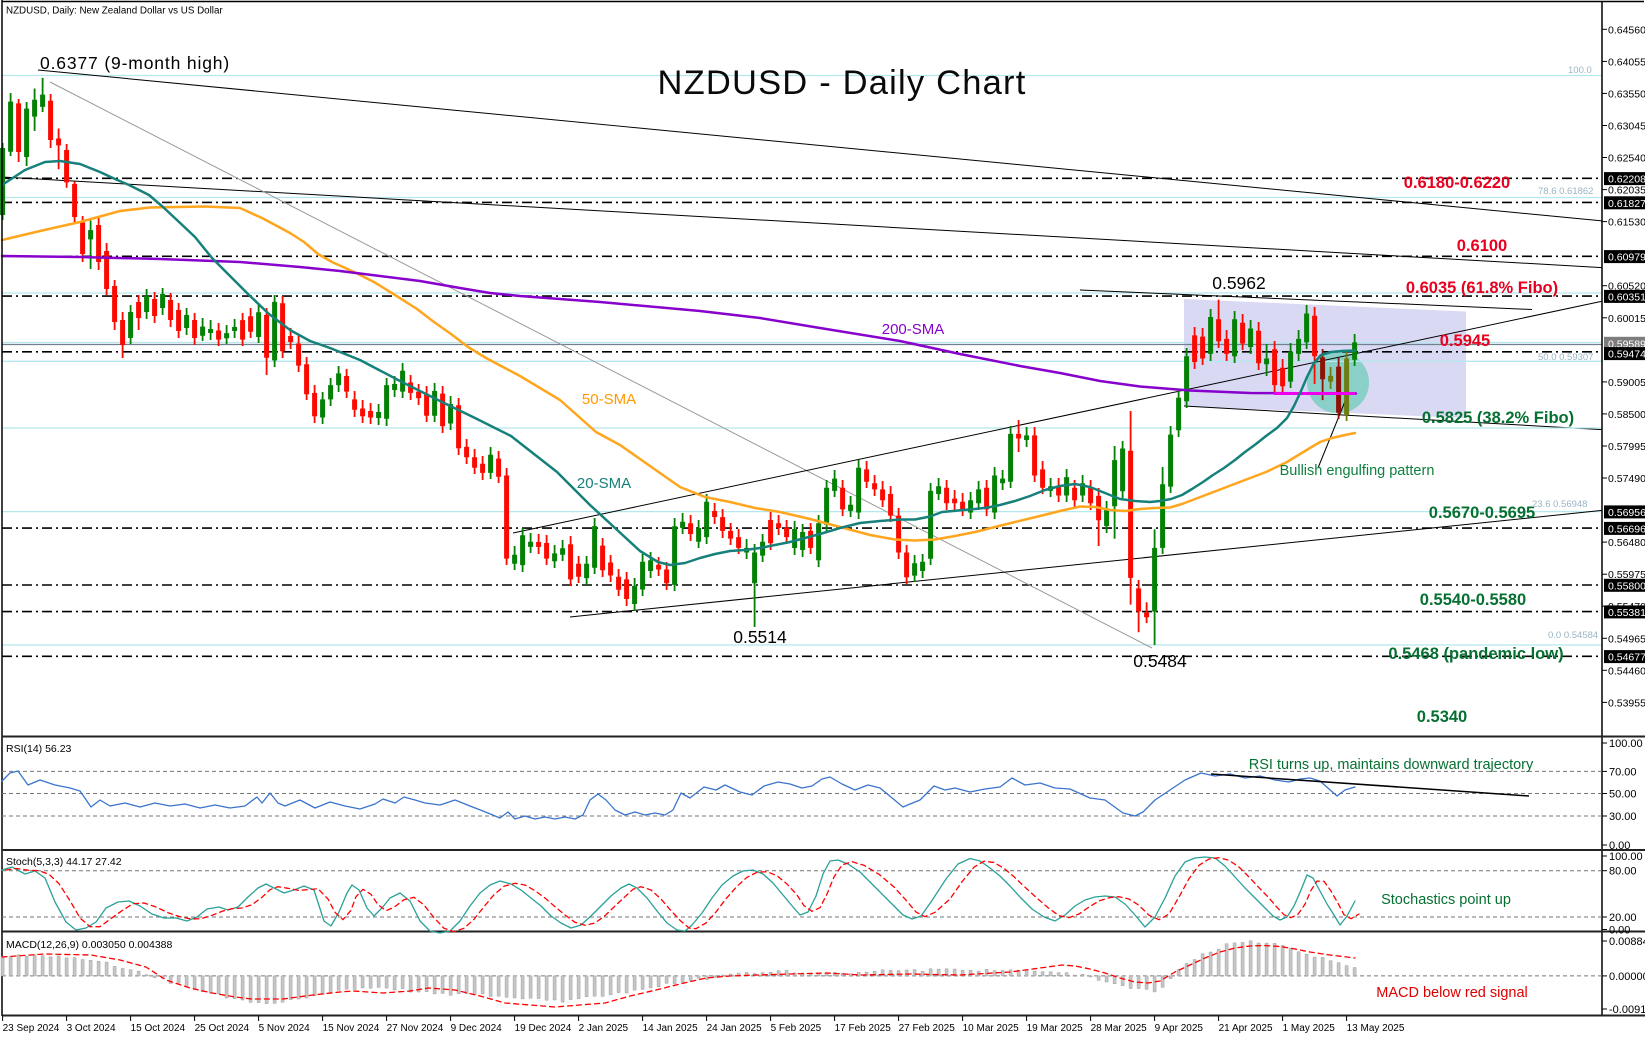  I want to click on svg-text: 0.59474, so click(1626, 355).